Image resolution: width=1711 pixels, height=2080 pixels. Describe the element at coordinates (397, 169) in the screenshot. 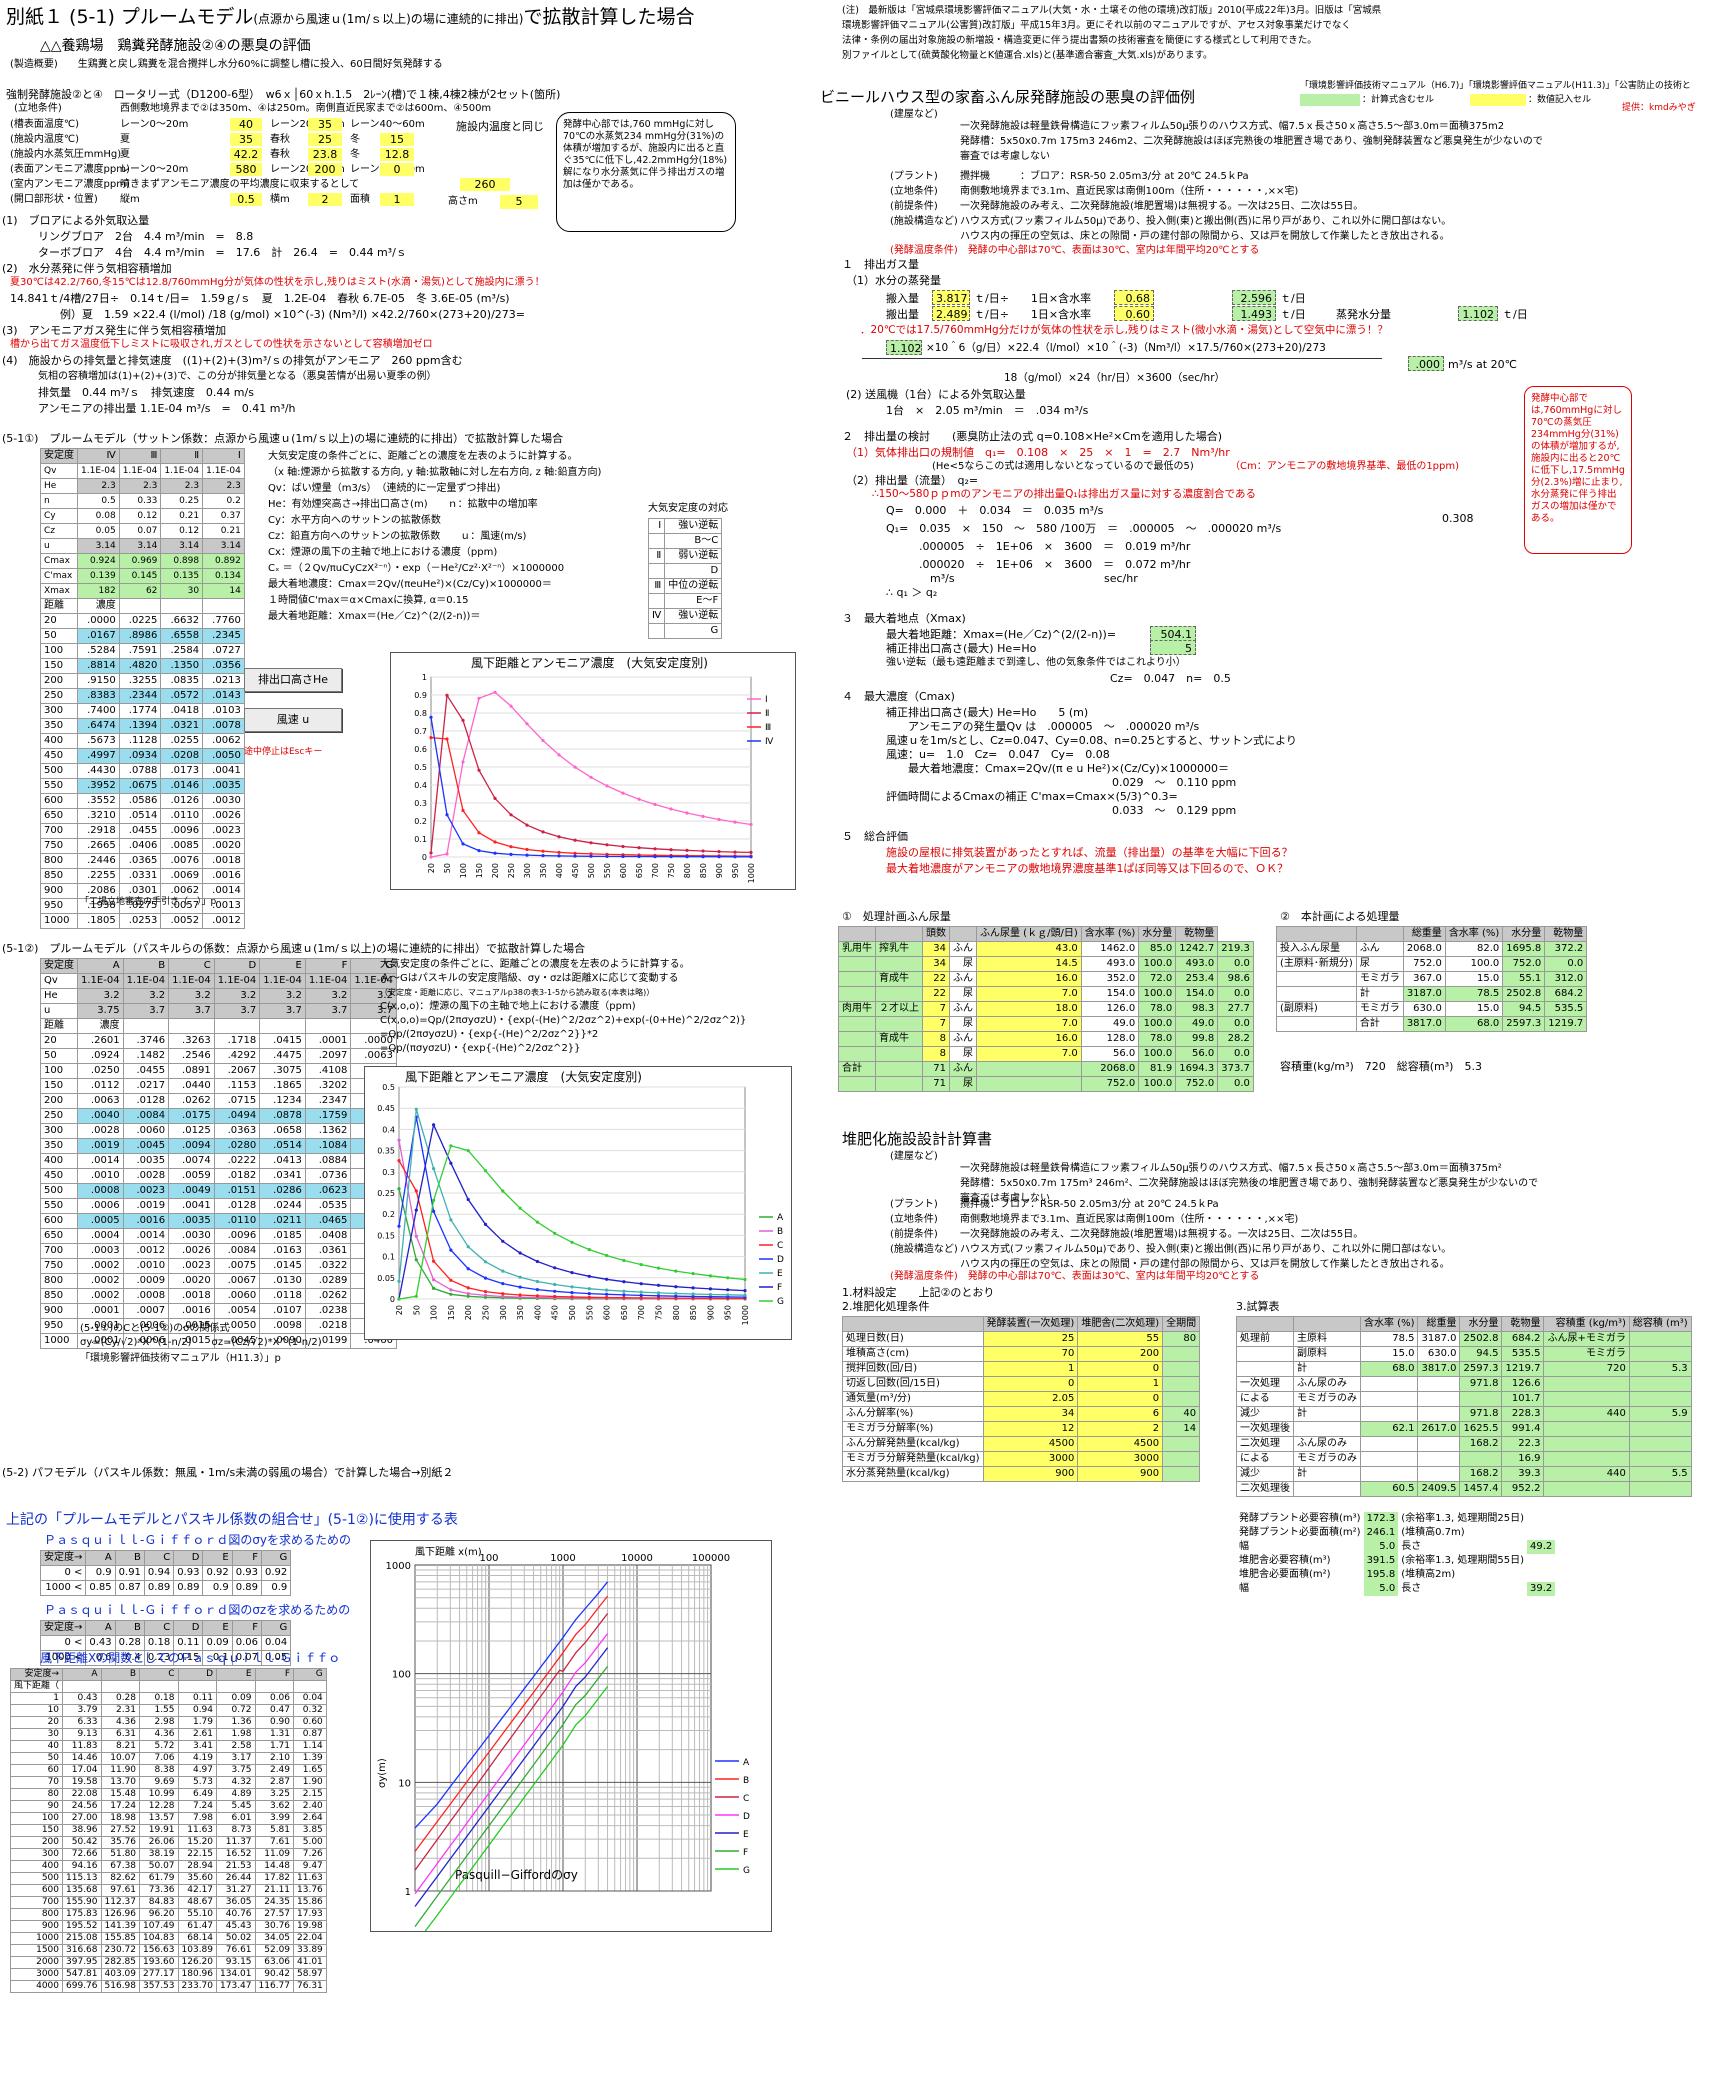

I see `condition-value-3: 0` at that location.